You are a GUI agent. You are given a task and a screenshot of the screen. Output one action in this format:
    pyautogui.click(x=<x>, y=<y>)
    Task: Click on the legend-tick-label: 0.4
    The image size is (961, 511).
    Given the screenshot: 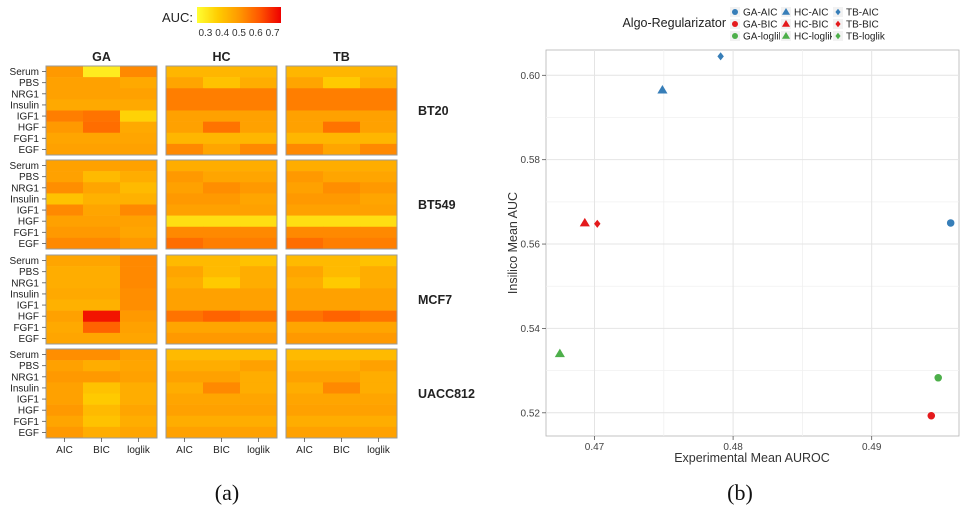 What is the action you would take?
    pyautogui.click(x=222, y=33)
    